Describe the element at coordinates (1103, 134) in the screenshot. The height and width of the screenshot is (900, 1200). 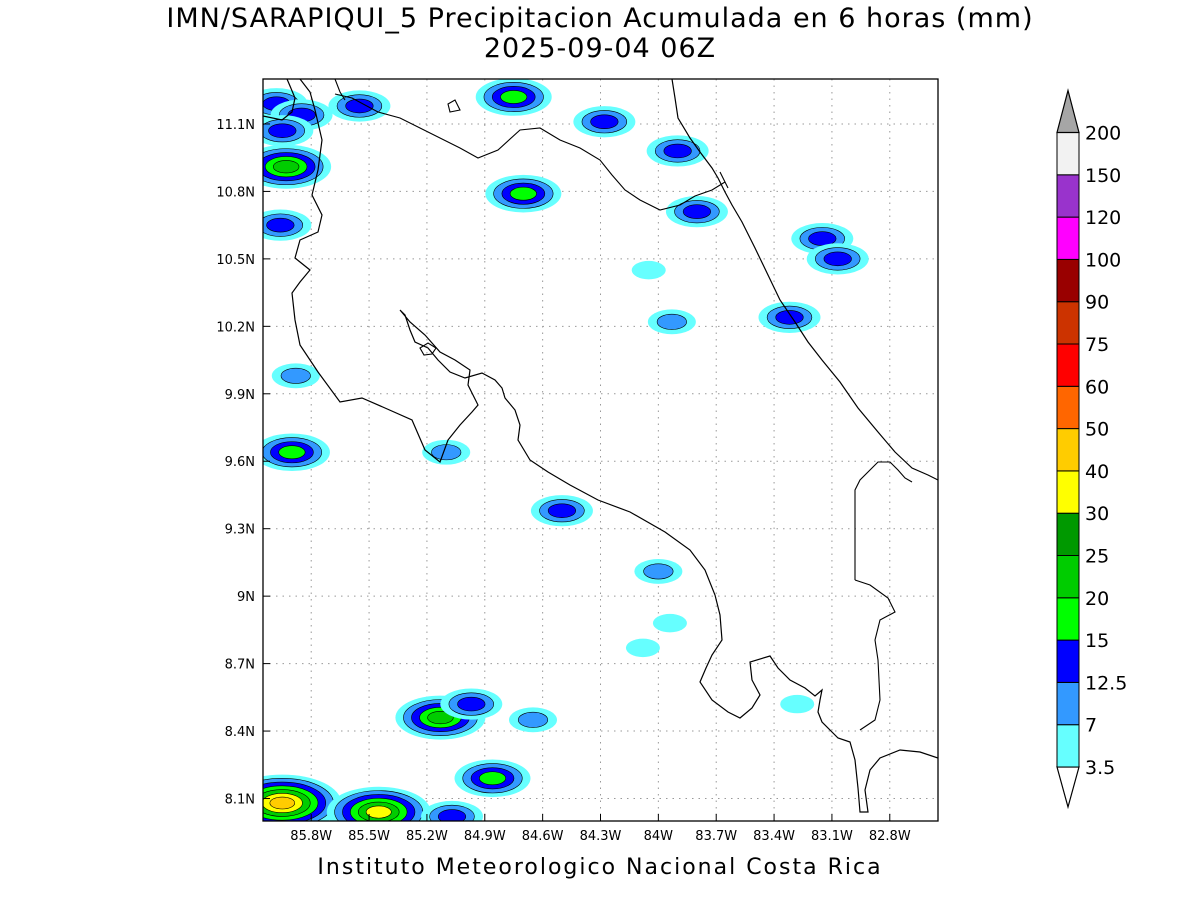
I see `colorbar-top-label: 200` at that location.